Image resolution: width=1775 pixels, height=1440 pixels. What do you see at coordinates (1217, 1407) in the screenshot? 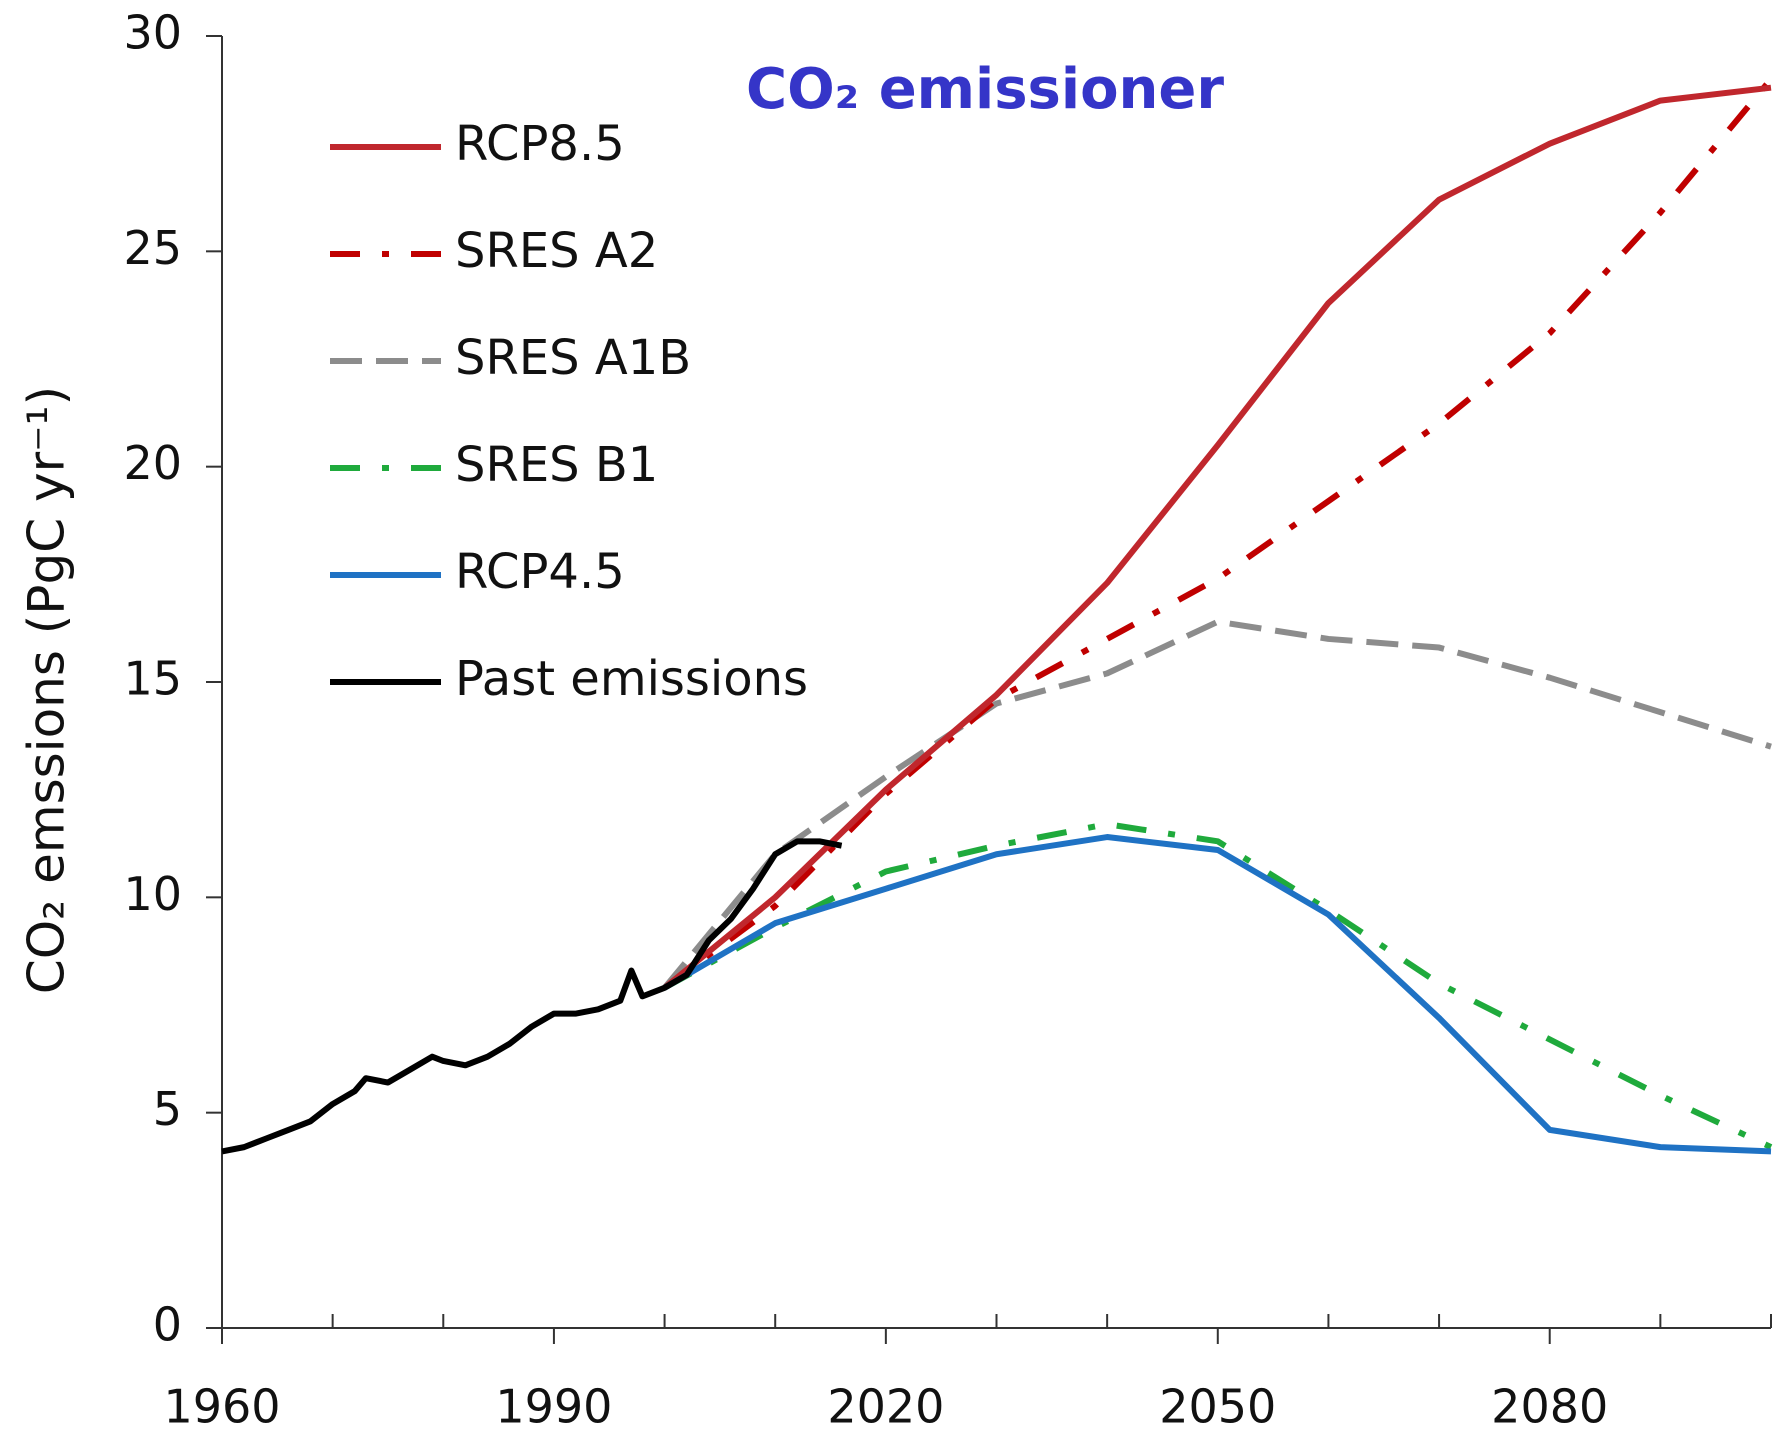
I see `x-tick-label: 2050` at bounding box center [1217, 1407].